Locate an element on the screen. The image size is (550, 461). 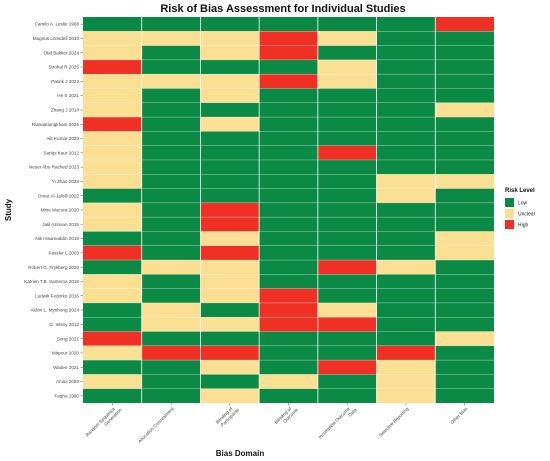
study-tick-label: Katrien T.B. Santema 2018 is located at coordinates (51, 281).